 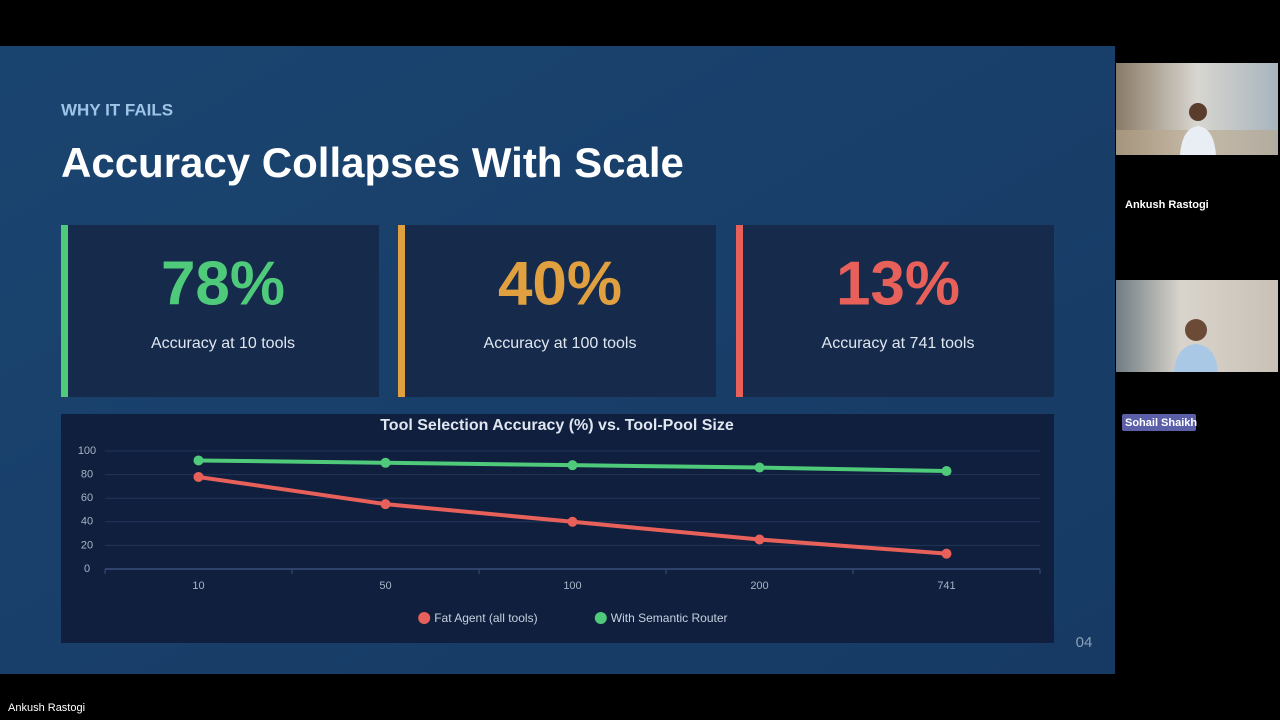 I want to click on x-tick-label: 100, so click(x=572, y=586).